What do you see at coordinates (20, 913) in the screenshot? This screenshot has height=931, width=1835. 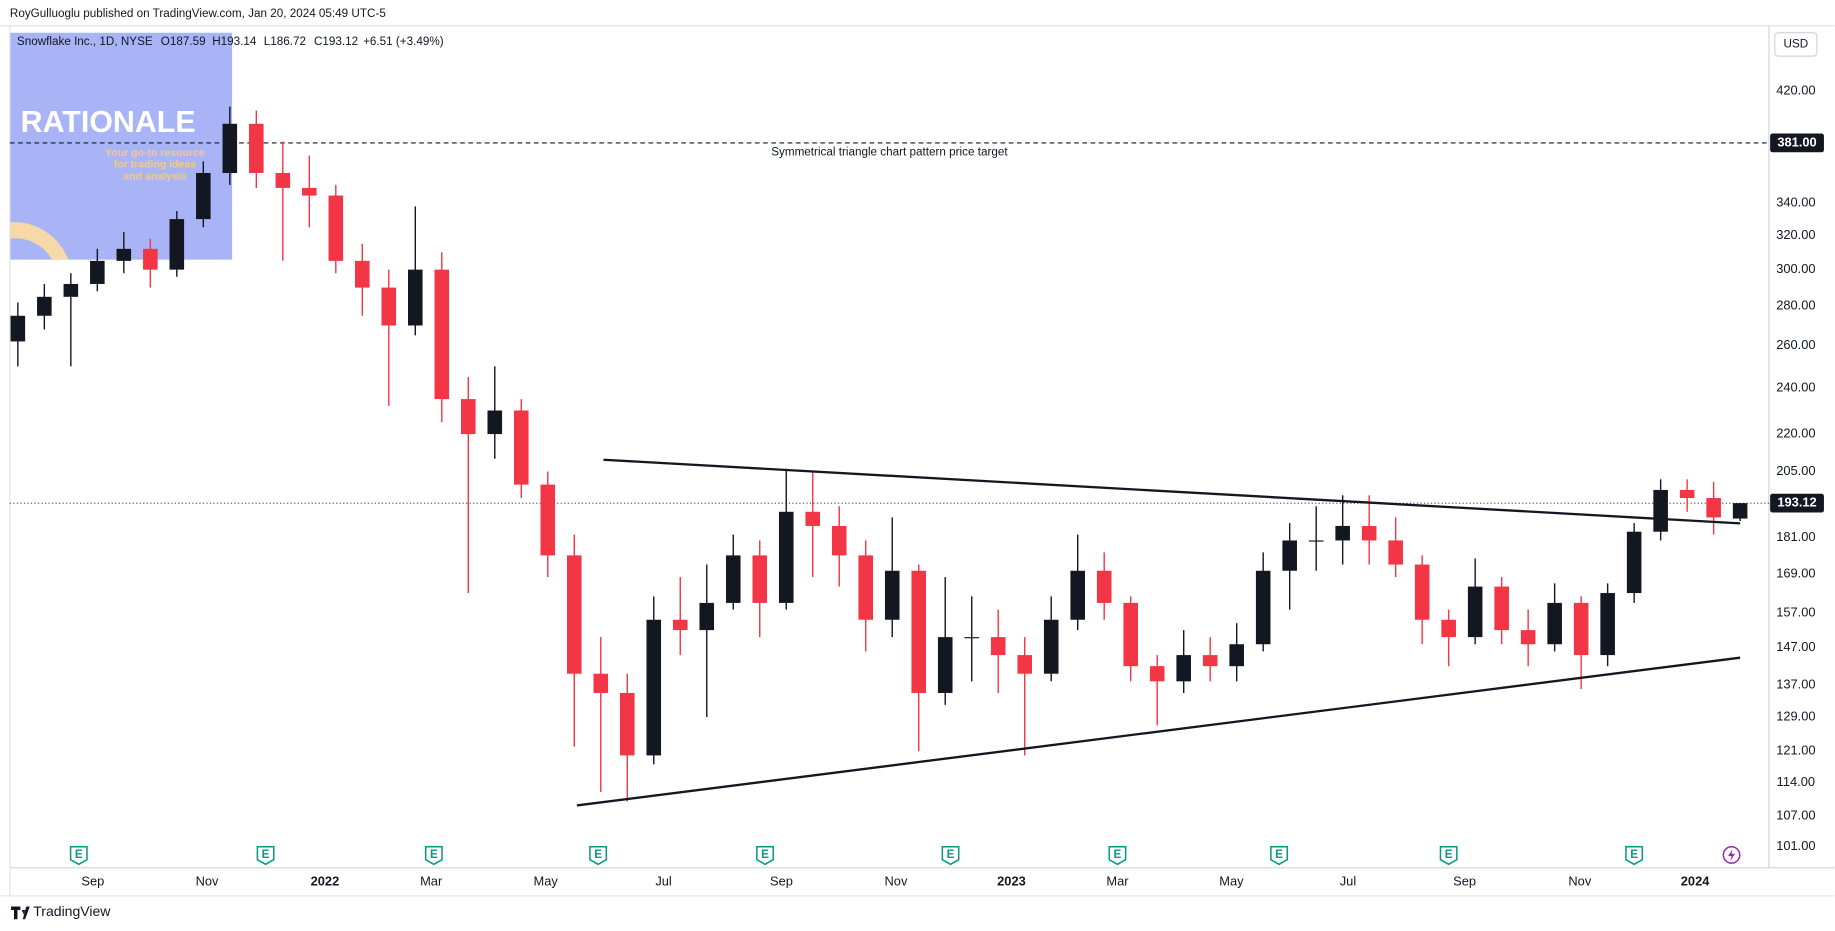 I see `logo-icon` at bounding box center [20, 913].